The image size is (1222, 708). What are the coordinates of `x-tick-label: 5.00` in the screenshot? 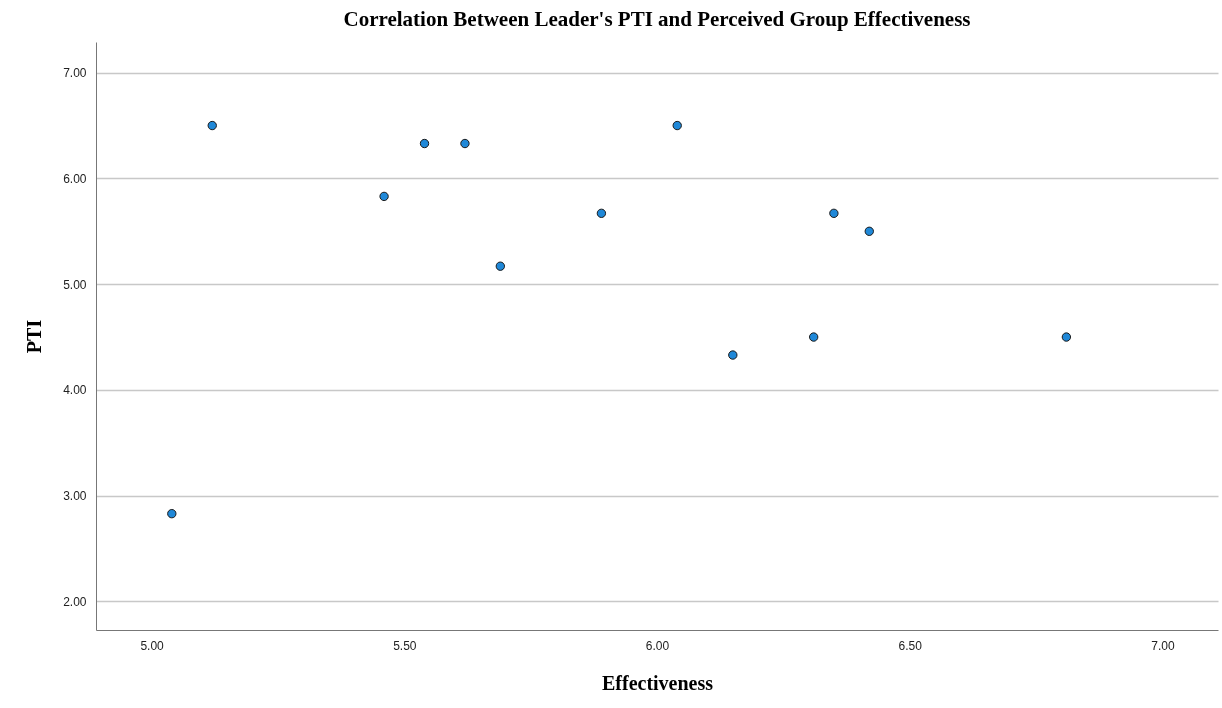 It's located at (152, 645).